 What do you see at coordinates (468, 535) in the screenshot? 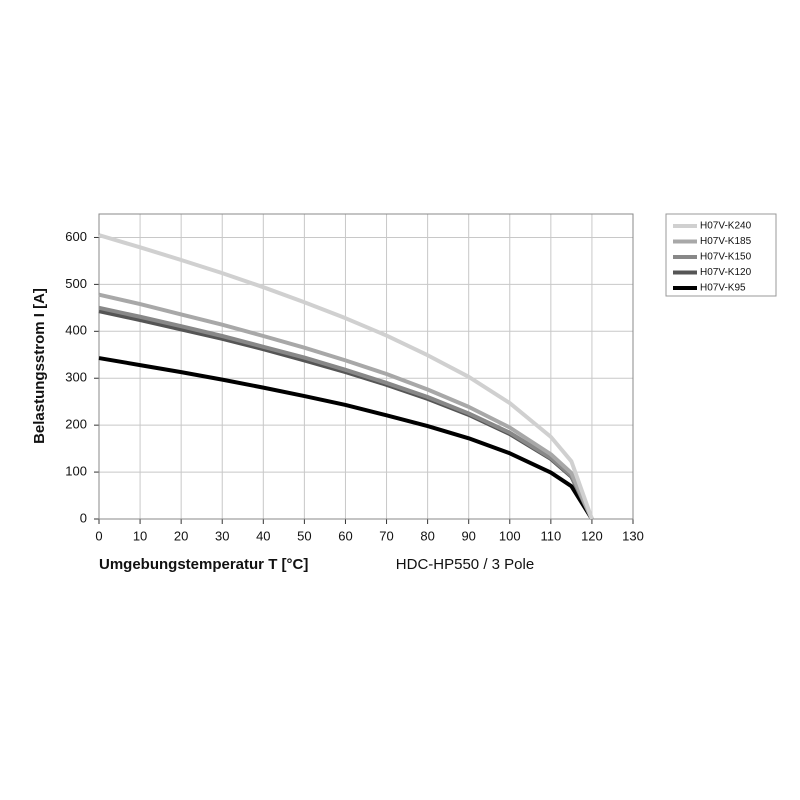
I see `x-tick-label: 90` at bounding box center [468, 535].